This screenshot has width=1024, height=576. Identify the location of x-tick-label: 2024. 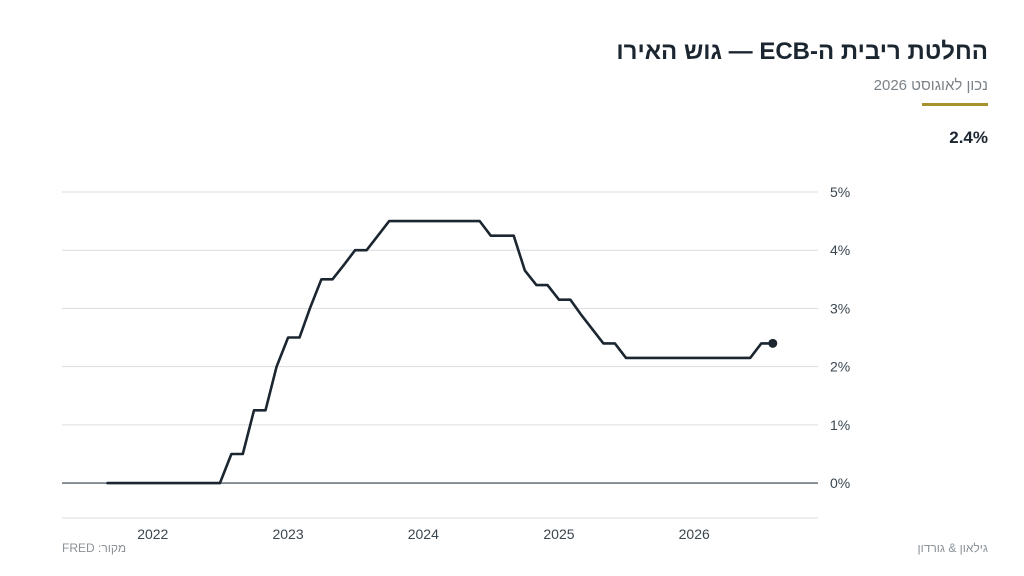
(423, 534).